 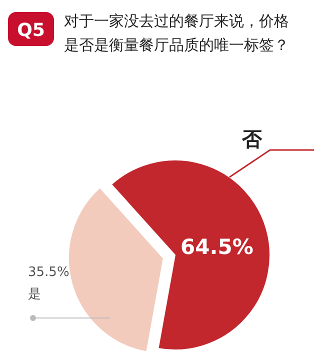 I want to click on chart-title: 对于一家没去过的餐厅来说，价格是否是衡量餐厅品质的唯一标签？, so click(x=176, y=33).